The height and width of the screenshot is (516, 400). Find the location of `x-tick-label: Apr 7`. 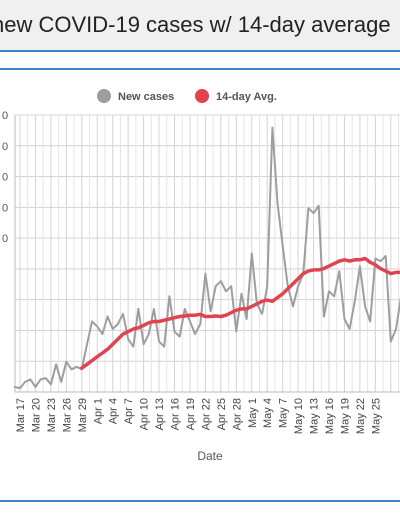

x-tick-label: Apr 7 is located at coordinates (129, 411).